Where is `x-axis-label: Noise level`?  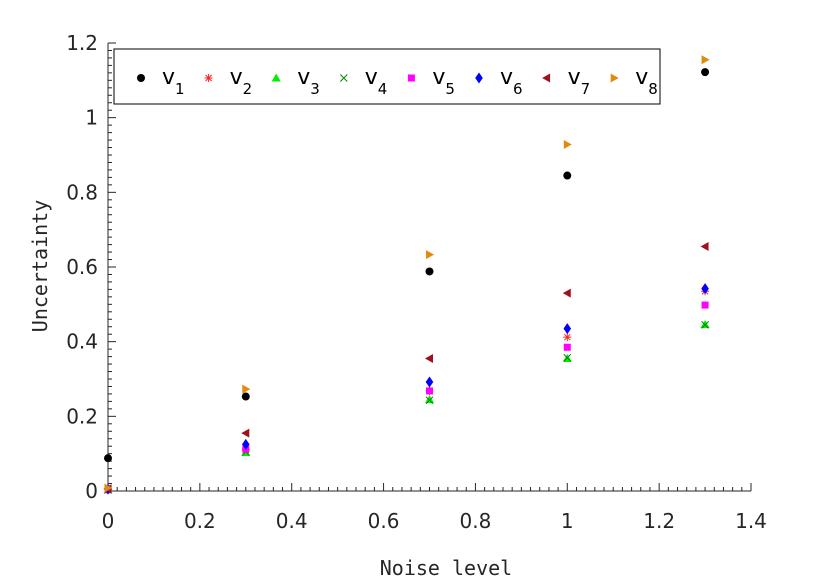
x-axis-label: Noise level is located at coordinates (446, 568).